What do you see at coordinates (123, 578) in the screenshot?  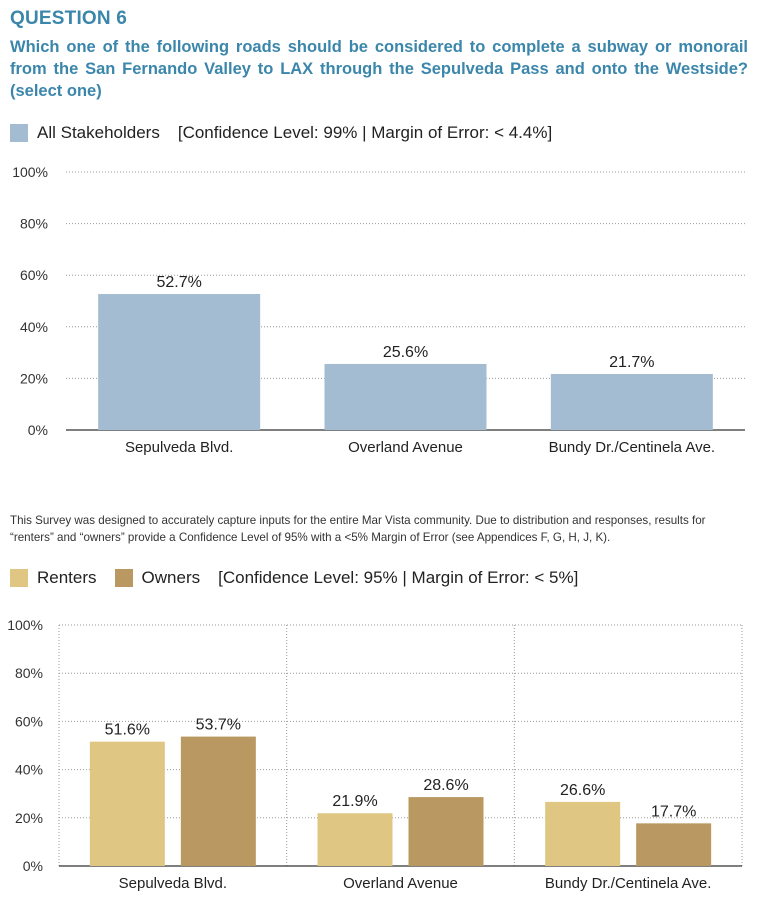 I see `legend-swatch-owners` at bounding box center [123, 578].